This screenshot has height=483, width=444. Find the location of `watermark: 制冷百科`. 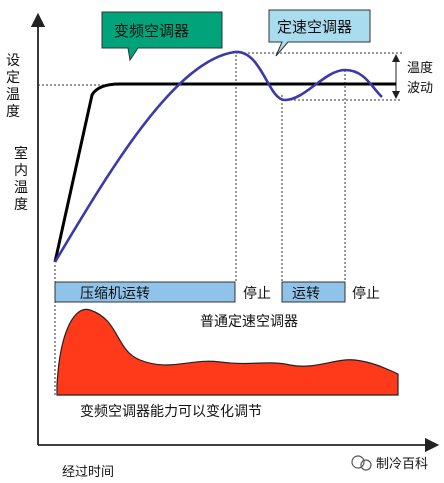

watermark: 制冷百科 is located at coordinates (389, 463).